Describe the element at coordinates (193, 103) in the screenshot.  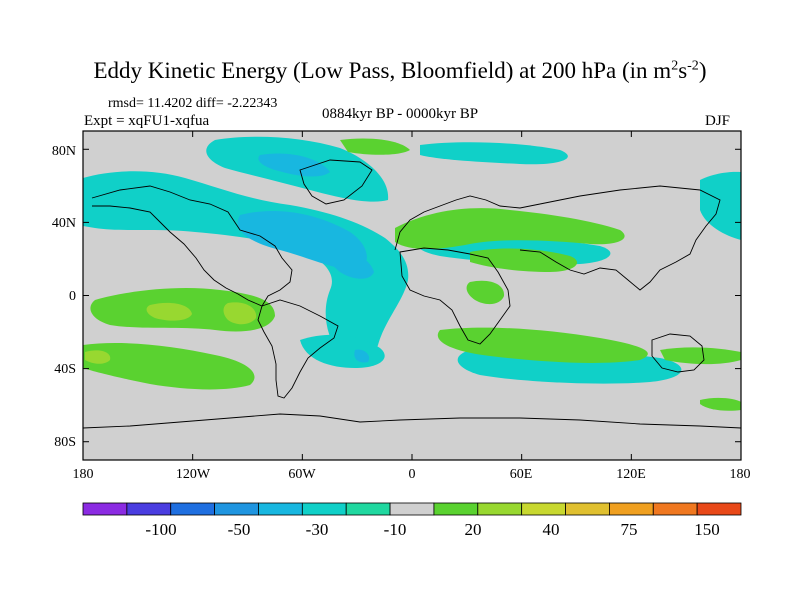
I see `rmsd-diff-text: rmsd= 11.4202 diff= -2.22343` at that location.